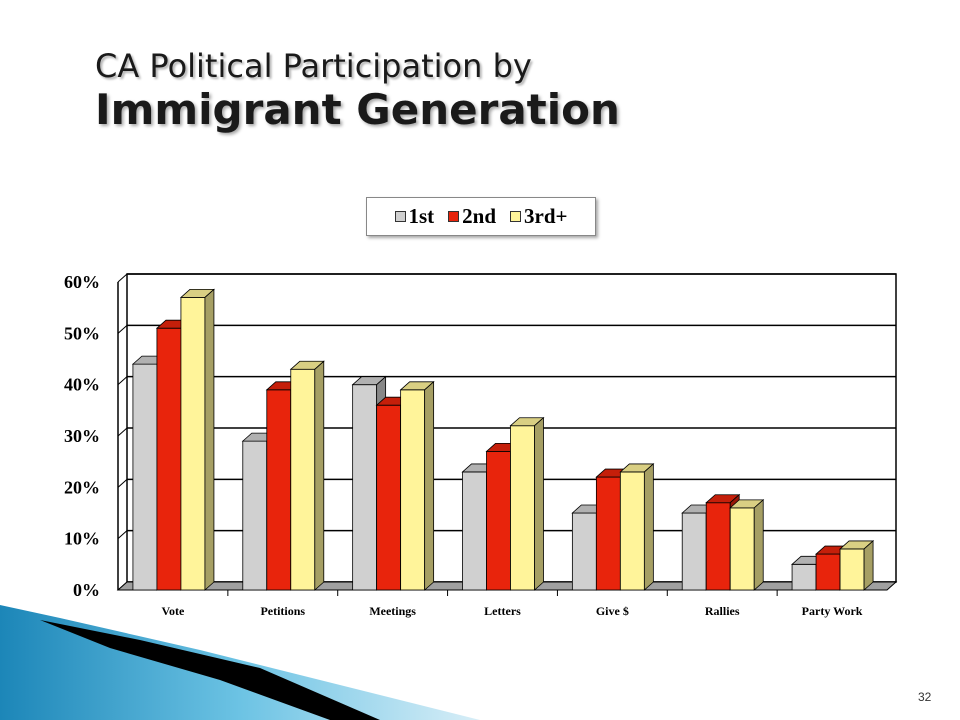  I want to click on x-tick-label: Rallies, so click(722, 611).